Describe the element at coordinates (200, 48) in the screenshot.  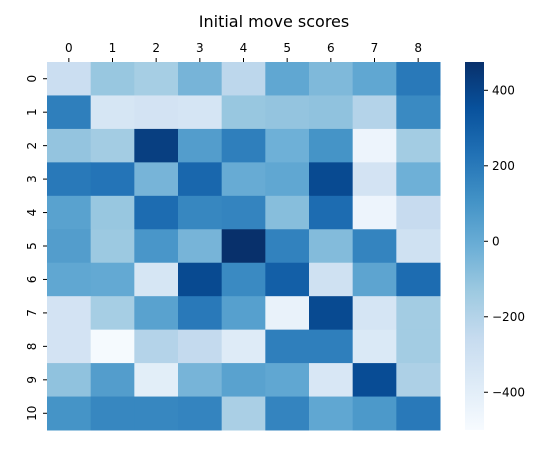
I see `x-tick-label: 3` at that location.